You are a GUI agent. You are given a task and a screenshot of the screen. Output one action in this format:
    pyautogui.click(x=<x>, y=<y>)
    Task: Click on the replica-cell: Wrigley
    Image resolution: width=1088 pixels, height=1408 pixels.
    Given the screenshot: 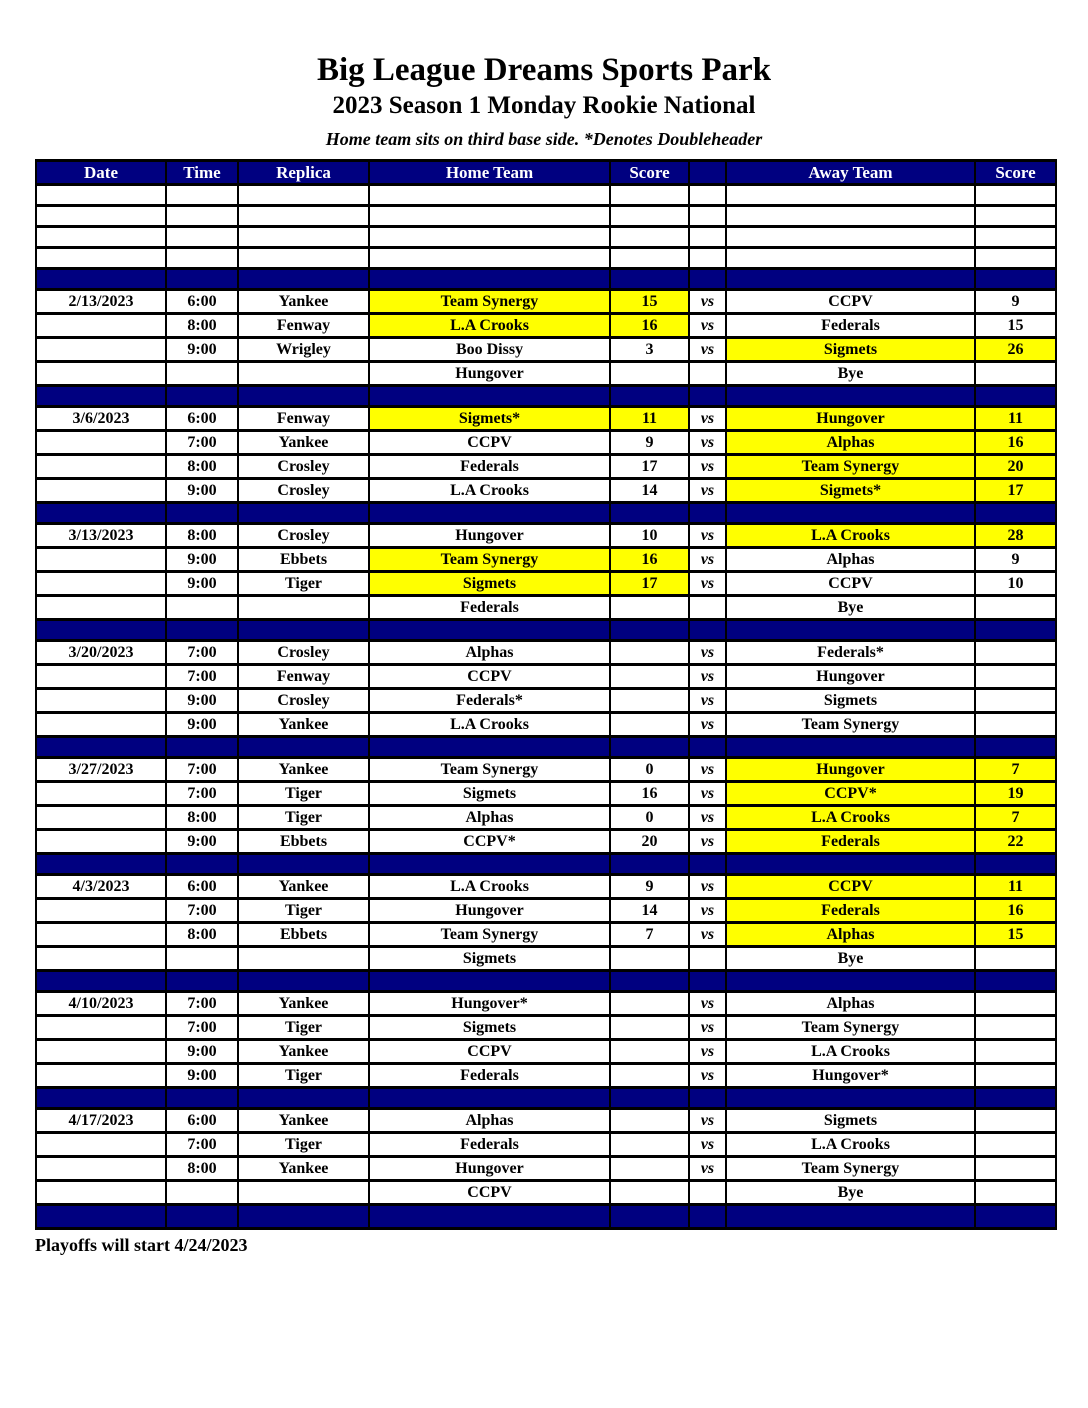 What is the action you would take?
    pyautogui.click(x=303, y=349)
    